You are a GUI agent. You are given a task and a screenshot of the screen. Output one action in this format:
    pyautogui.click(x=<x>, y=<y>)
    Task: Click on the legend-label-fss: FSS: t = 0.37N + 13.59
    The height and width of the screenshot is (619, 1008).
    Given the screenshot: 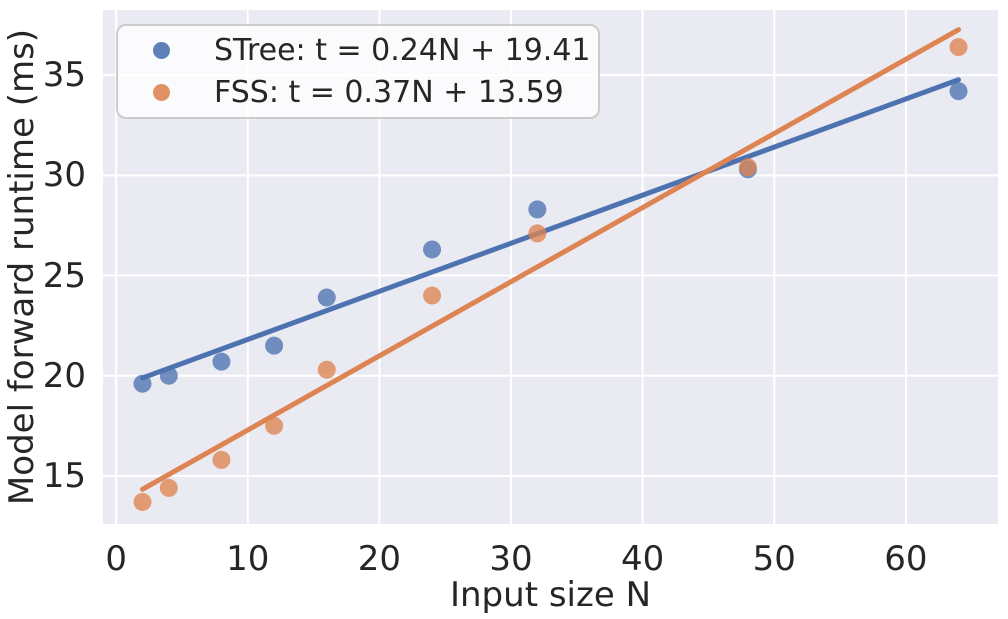 What is the action you would take?
    pyautogui.click(x=389, y=93)
    